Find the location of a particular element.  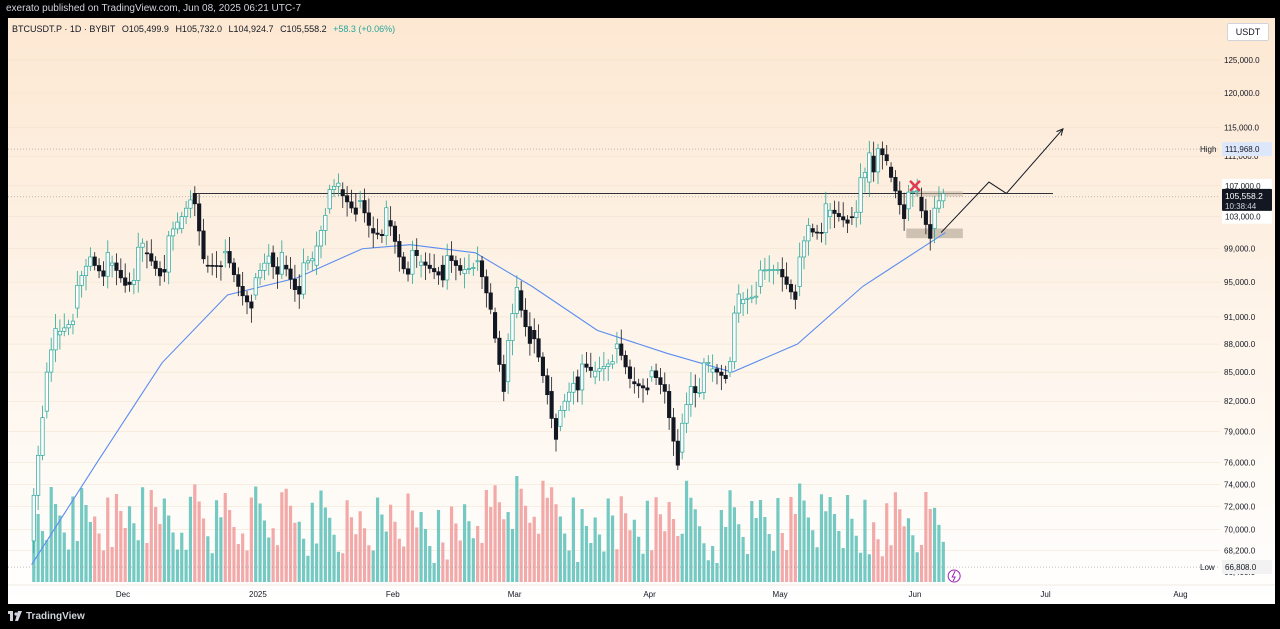

symbol-name: BTCUSDT.P · 1D · BYBIT is located at coordinates (64, 29).